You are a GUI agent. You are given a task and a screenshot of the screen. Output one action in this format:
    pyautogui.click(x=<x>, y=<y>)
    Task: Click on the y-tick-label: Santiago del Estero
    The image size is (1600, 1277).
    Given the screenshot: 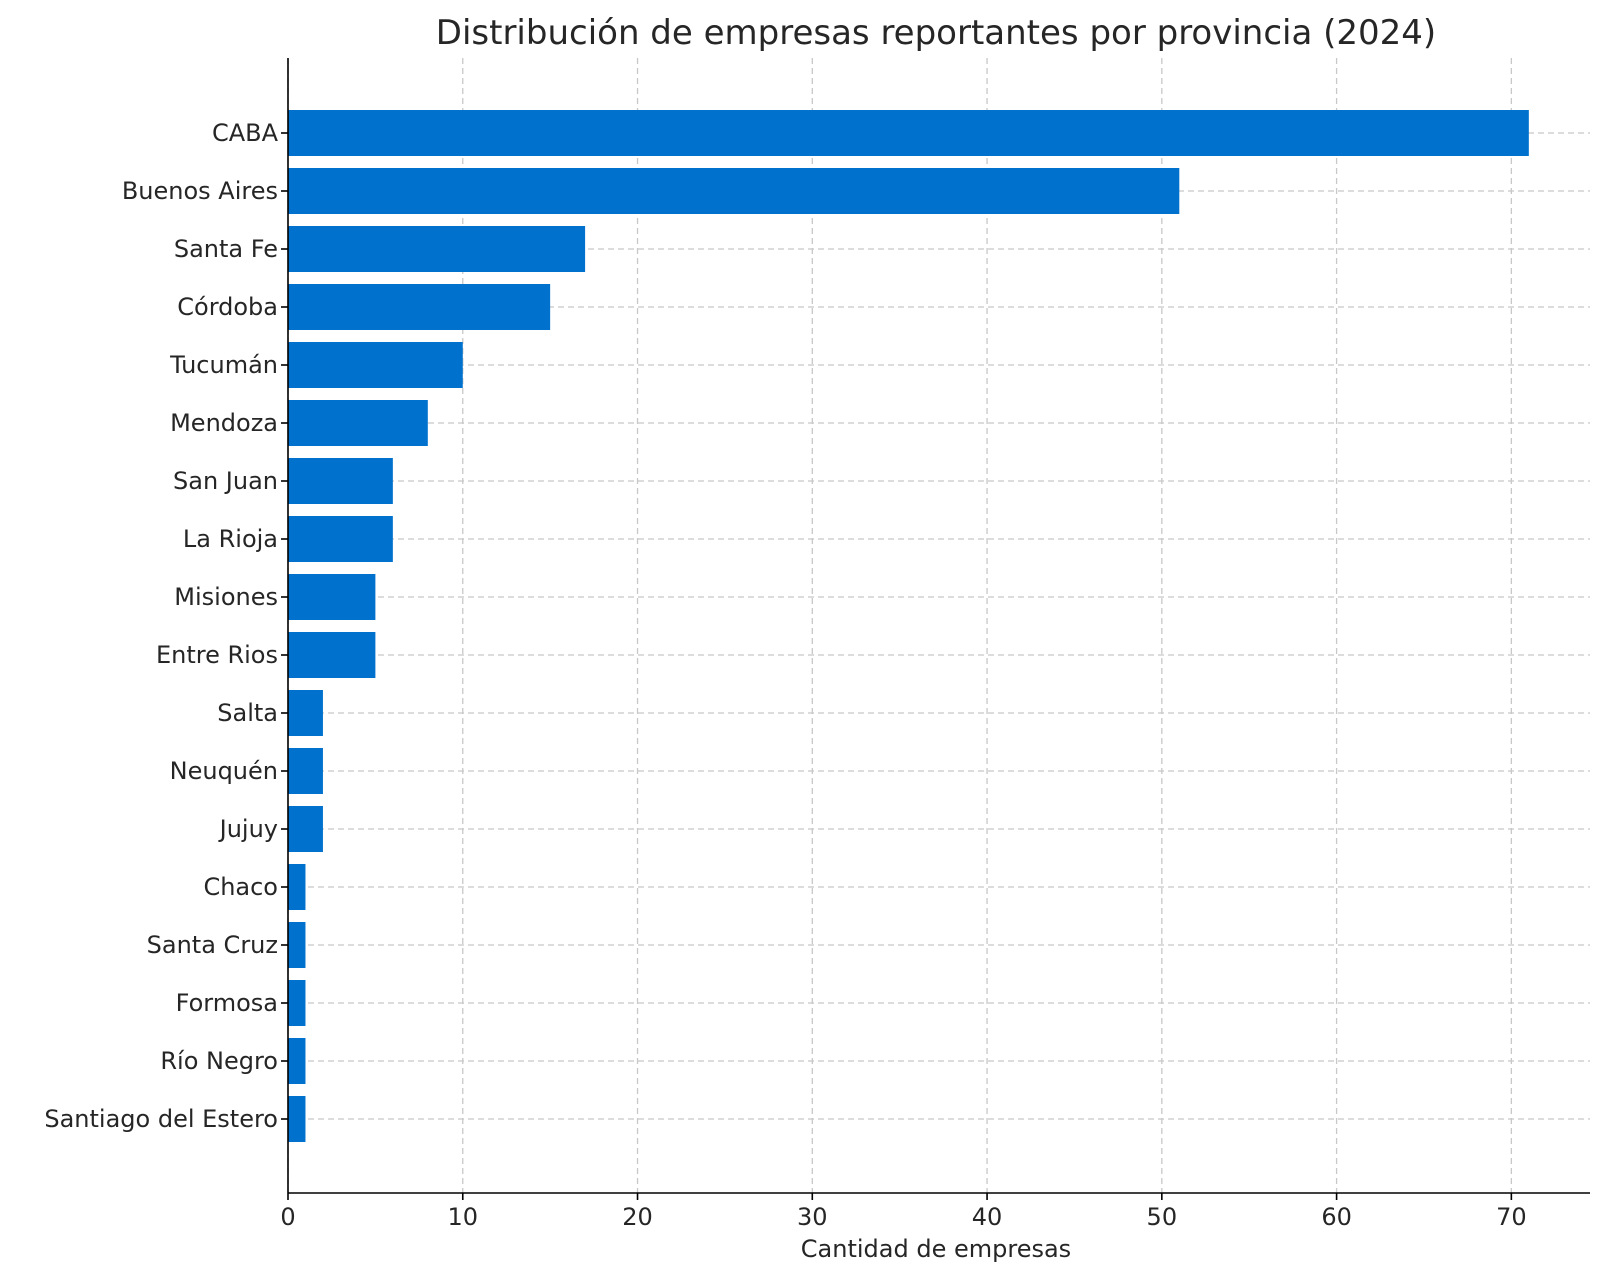 What is the action you would take?
    pyautogui.click(x=161, y=1119)
    